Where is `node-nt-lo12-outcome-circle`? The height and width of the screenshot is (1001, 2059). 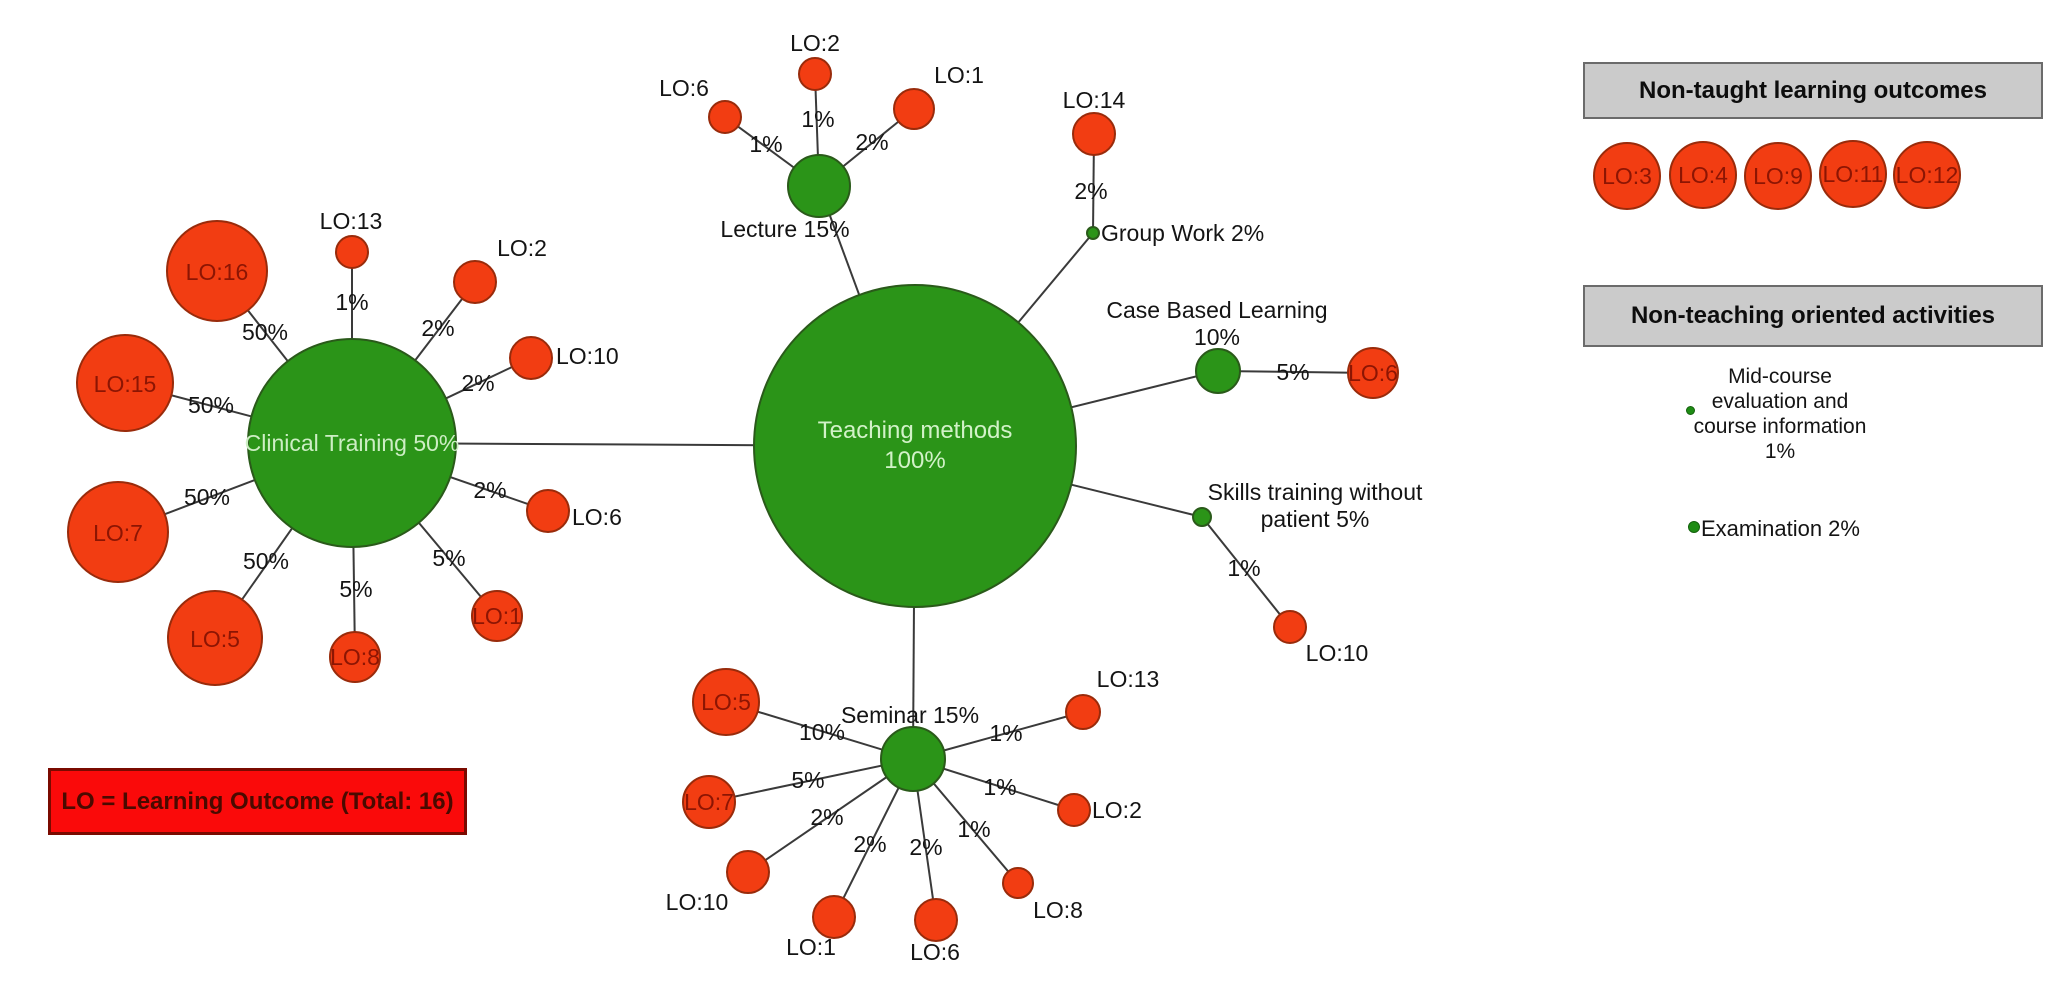
node-nt-lo12-outcome-circle is located at coordinates (1927, 175).